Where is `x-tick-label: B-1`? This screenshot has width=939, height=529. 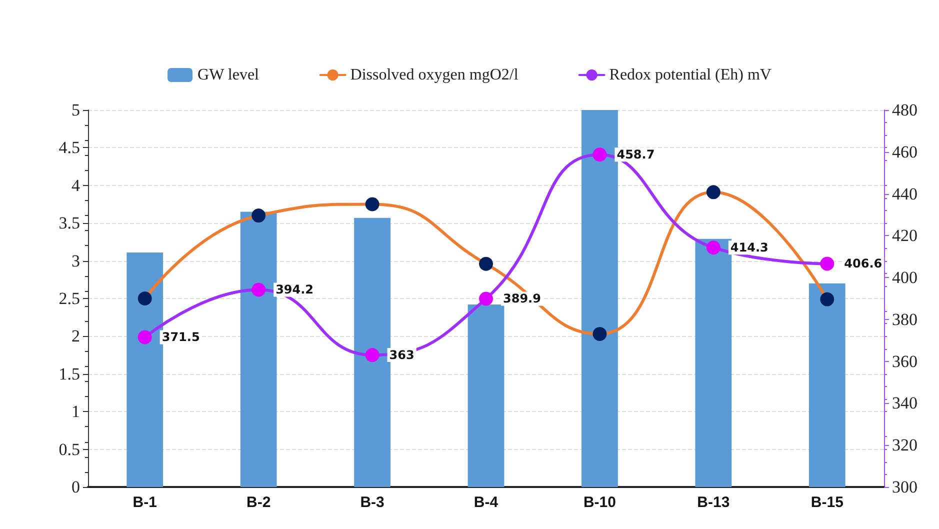 x-tick-label: B-1 is located at coordinates (144, 502).